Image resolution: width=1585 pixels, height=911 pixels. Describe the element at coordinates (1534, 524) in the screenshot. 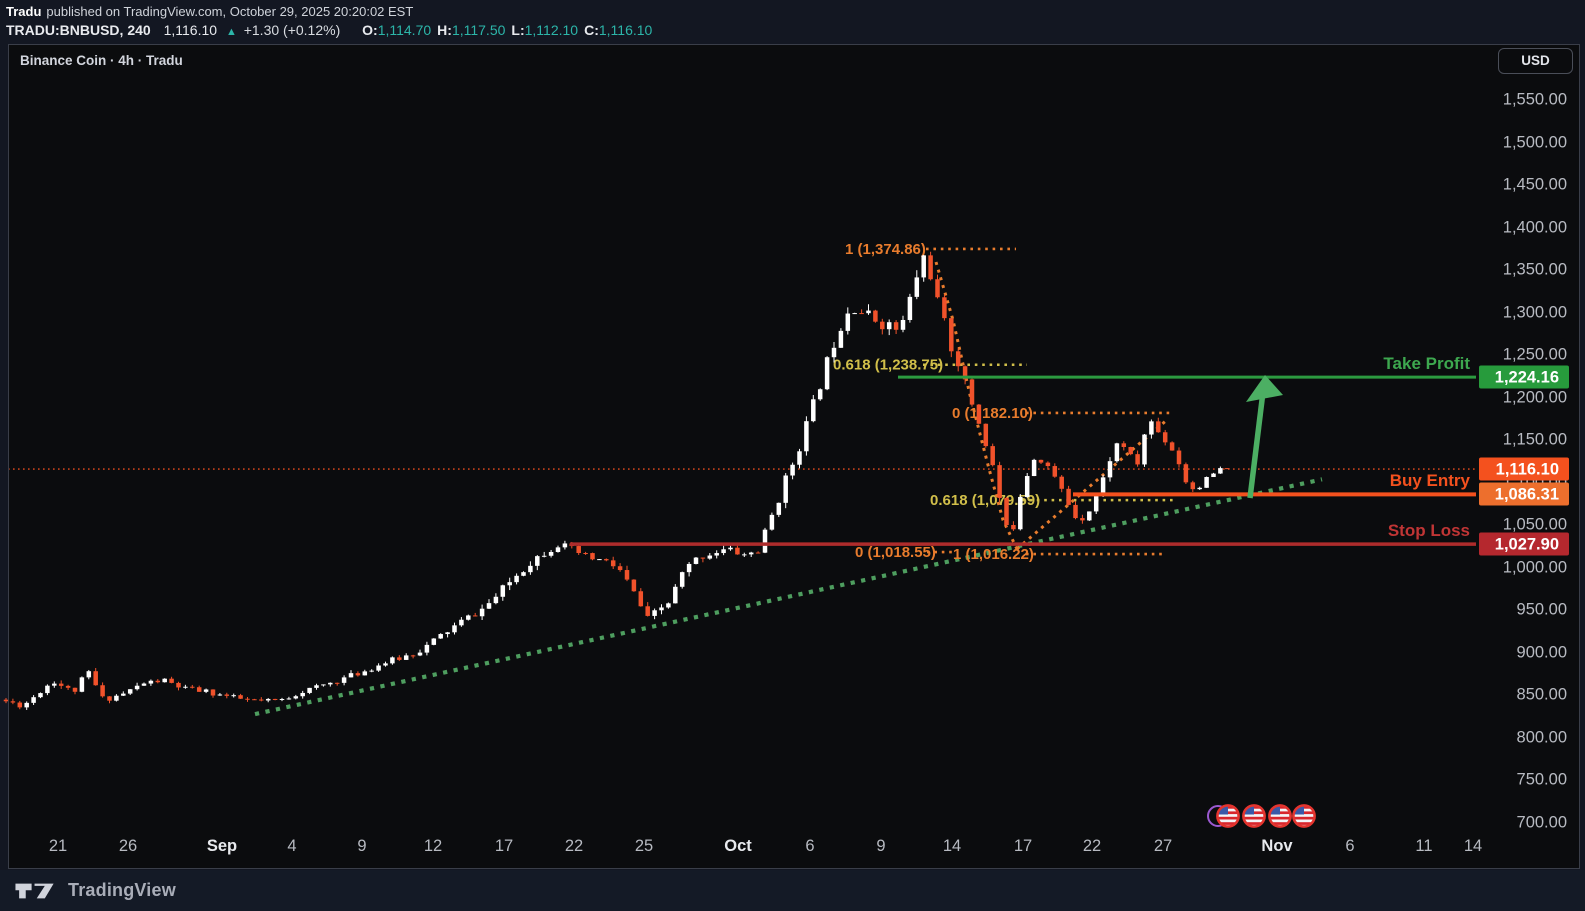

I see `price-tick-label: 1,050.00` at that location.